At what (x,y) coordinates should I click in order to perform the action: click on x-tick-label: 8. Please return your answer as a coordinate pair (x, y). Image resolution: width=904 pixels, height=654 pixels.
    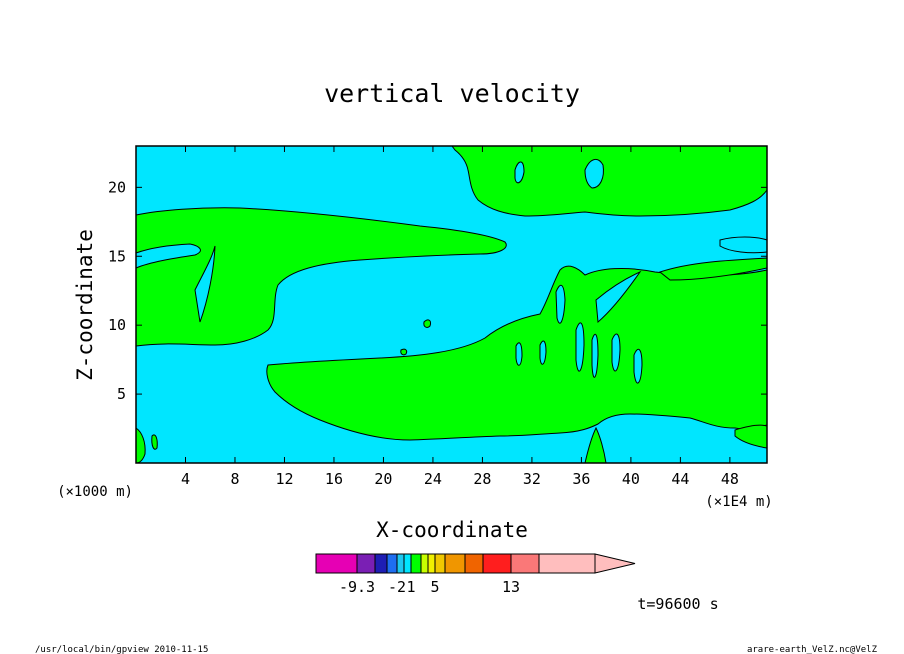
    Looking at the image, I should click on (234, 479).